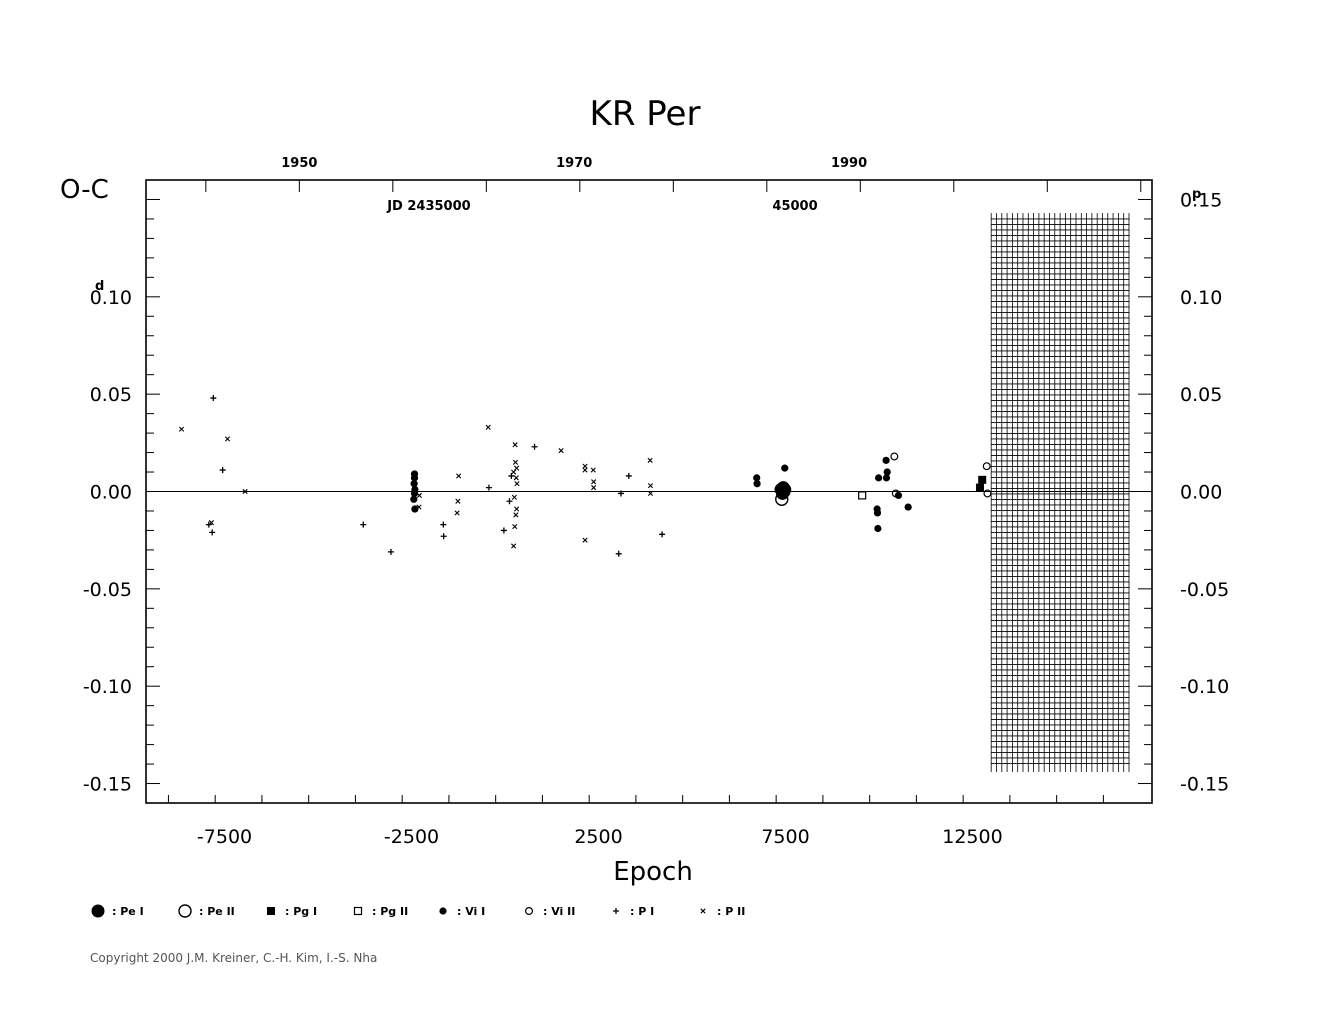  I want to click on y-tick-label-right: -0.05, so click(1204, 590).